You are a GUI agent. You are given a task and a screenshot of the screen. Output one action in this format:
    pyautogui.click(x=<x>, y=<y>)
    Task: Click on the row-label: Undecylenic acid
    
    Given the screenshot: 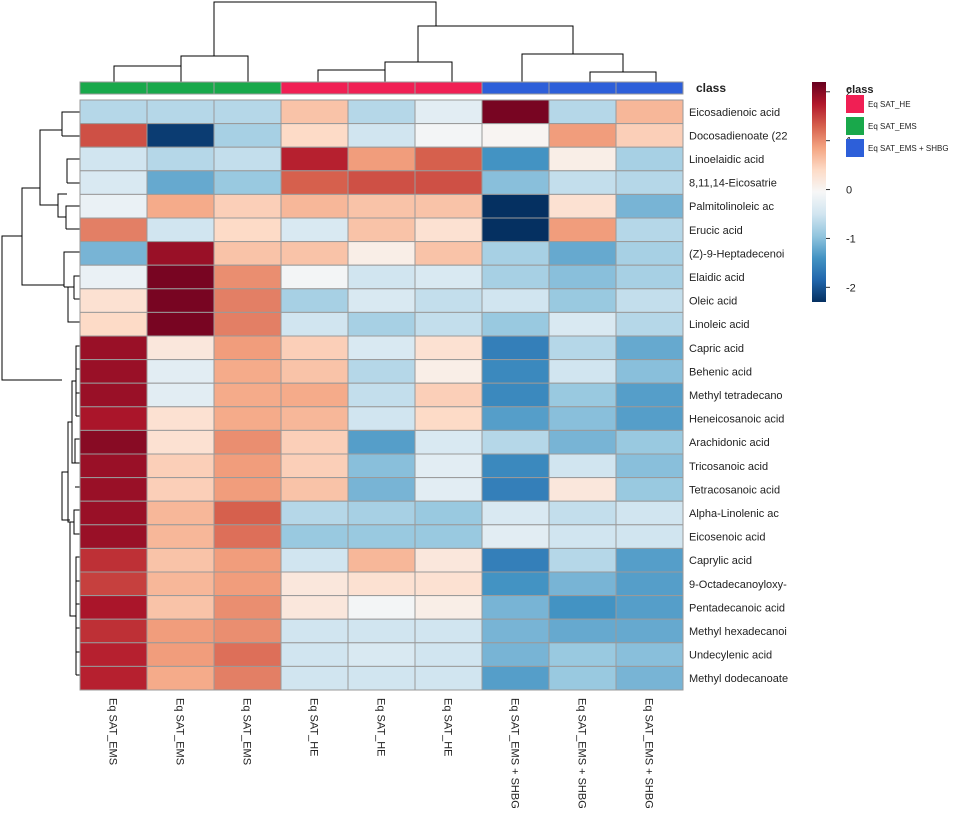 What is the action you would take?
    pyautogui.click(x=730, y=656)
    